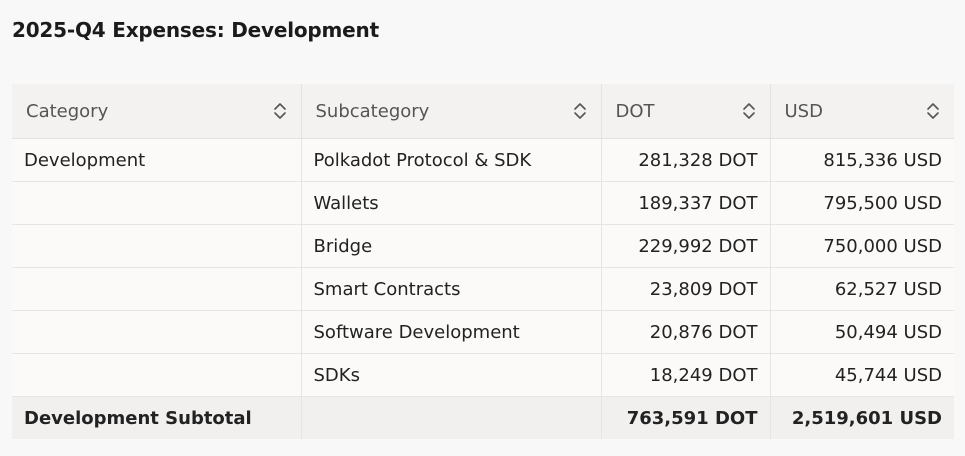  Describe the element at coordinates (862, 375) in the screenshot. I see `cell-usd: 45,744 USD` at that location.